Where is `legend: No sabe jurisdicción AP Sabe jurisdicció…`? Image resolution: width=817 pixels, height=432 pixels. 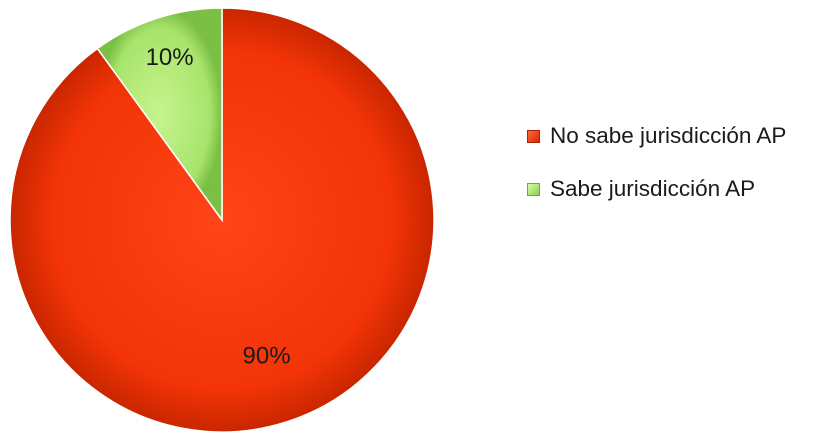
legend: No sabe jurisdicción AP Sabe jurisdicció… is located at coordinates (669, 162).